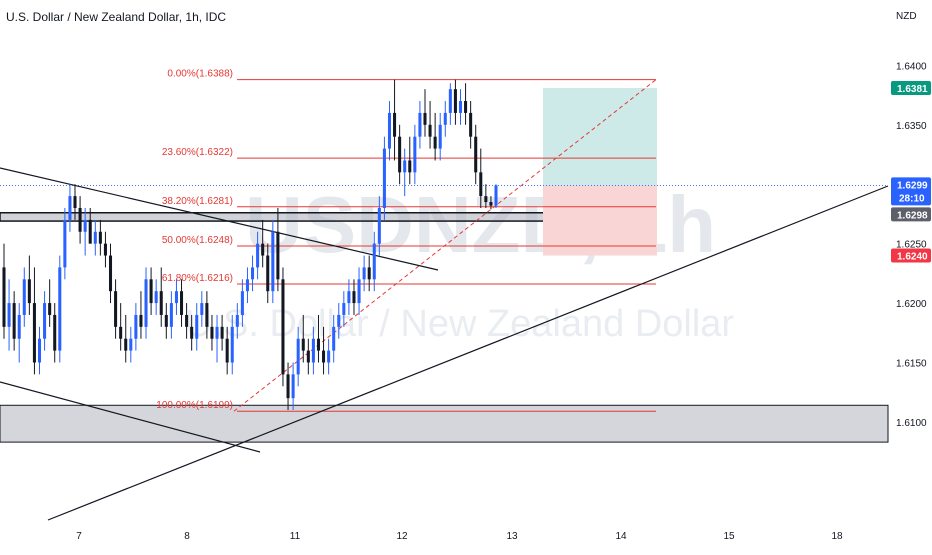 The height and width of the screenshot is (555, 932). I want to click on stop-zone, so click(600, 220).